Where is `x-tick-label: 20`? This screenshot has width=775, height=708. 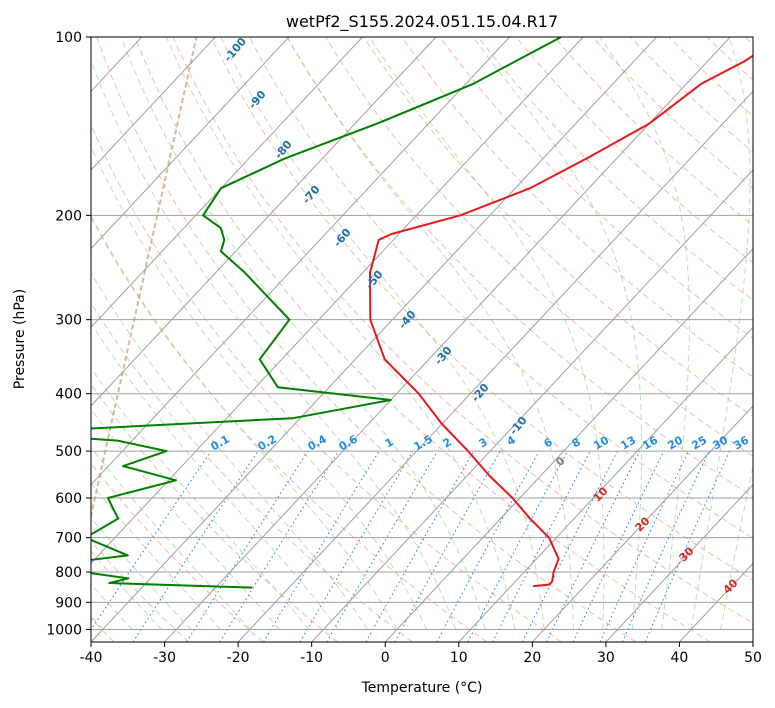
x-tick-label: 20 is located at coordinates (532, 658).